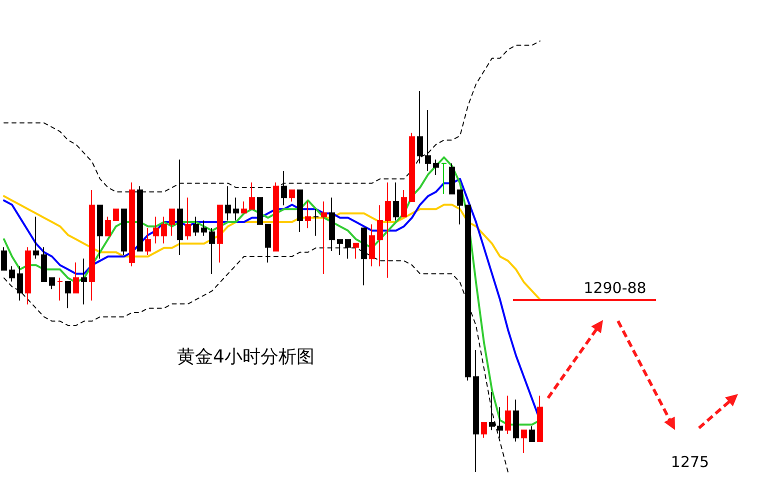  Describe the element at coordinates (690, 462) in the screenshot. I see `text: 1275` at that location.